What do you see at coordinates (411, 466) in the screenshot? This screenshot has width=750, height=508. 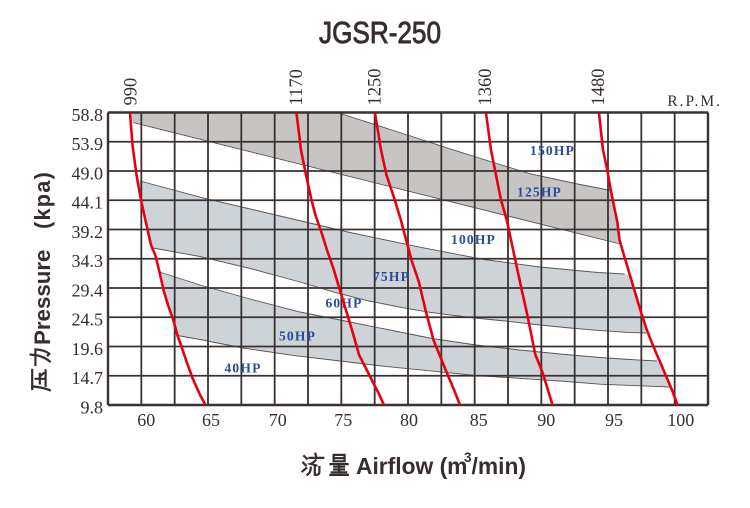 I see `svg-text: Airflow (m` at bounding box center [411, 466].